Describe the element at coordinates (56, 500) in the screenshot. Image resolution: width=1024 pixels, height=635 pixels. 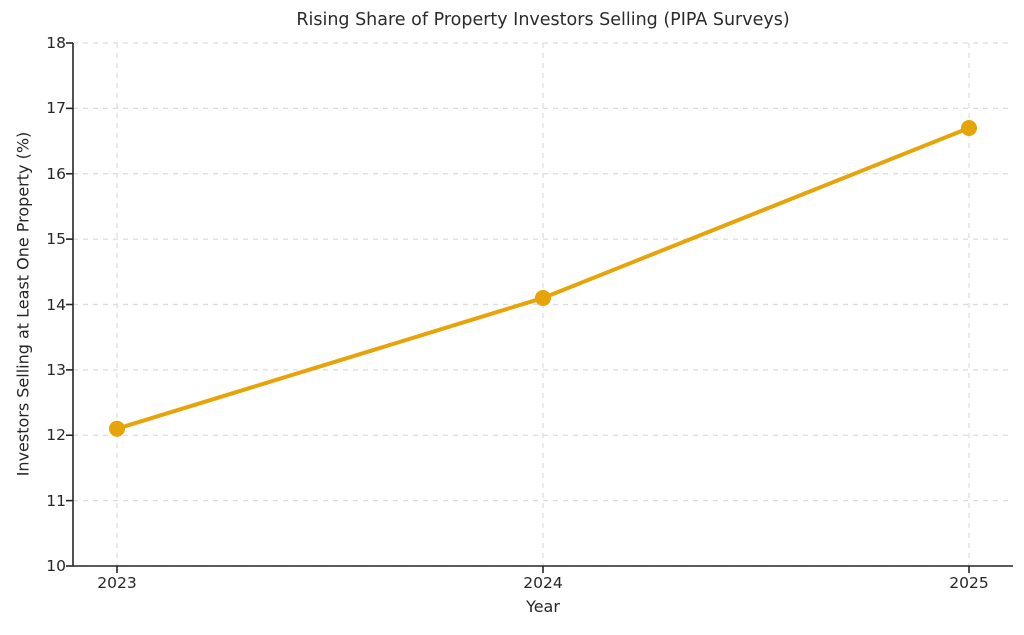
I see `y-tick-label: 11` at that location.